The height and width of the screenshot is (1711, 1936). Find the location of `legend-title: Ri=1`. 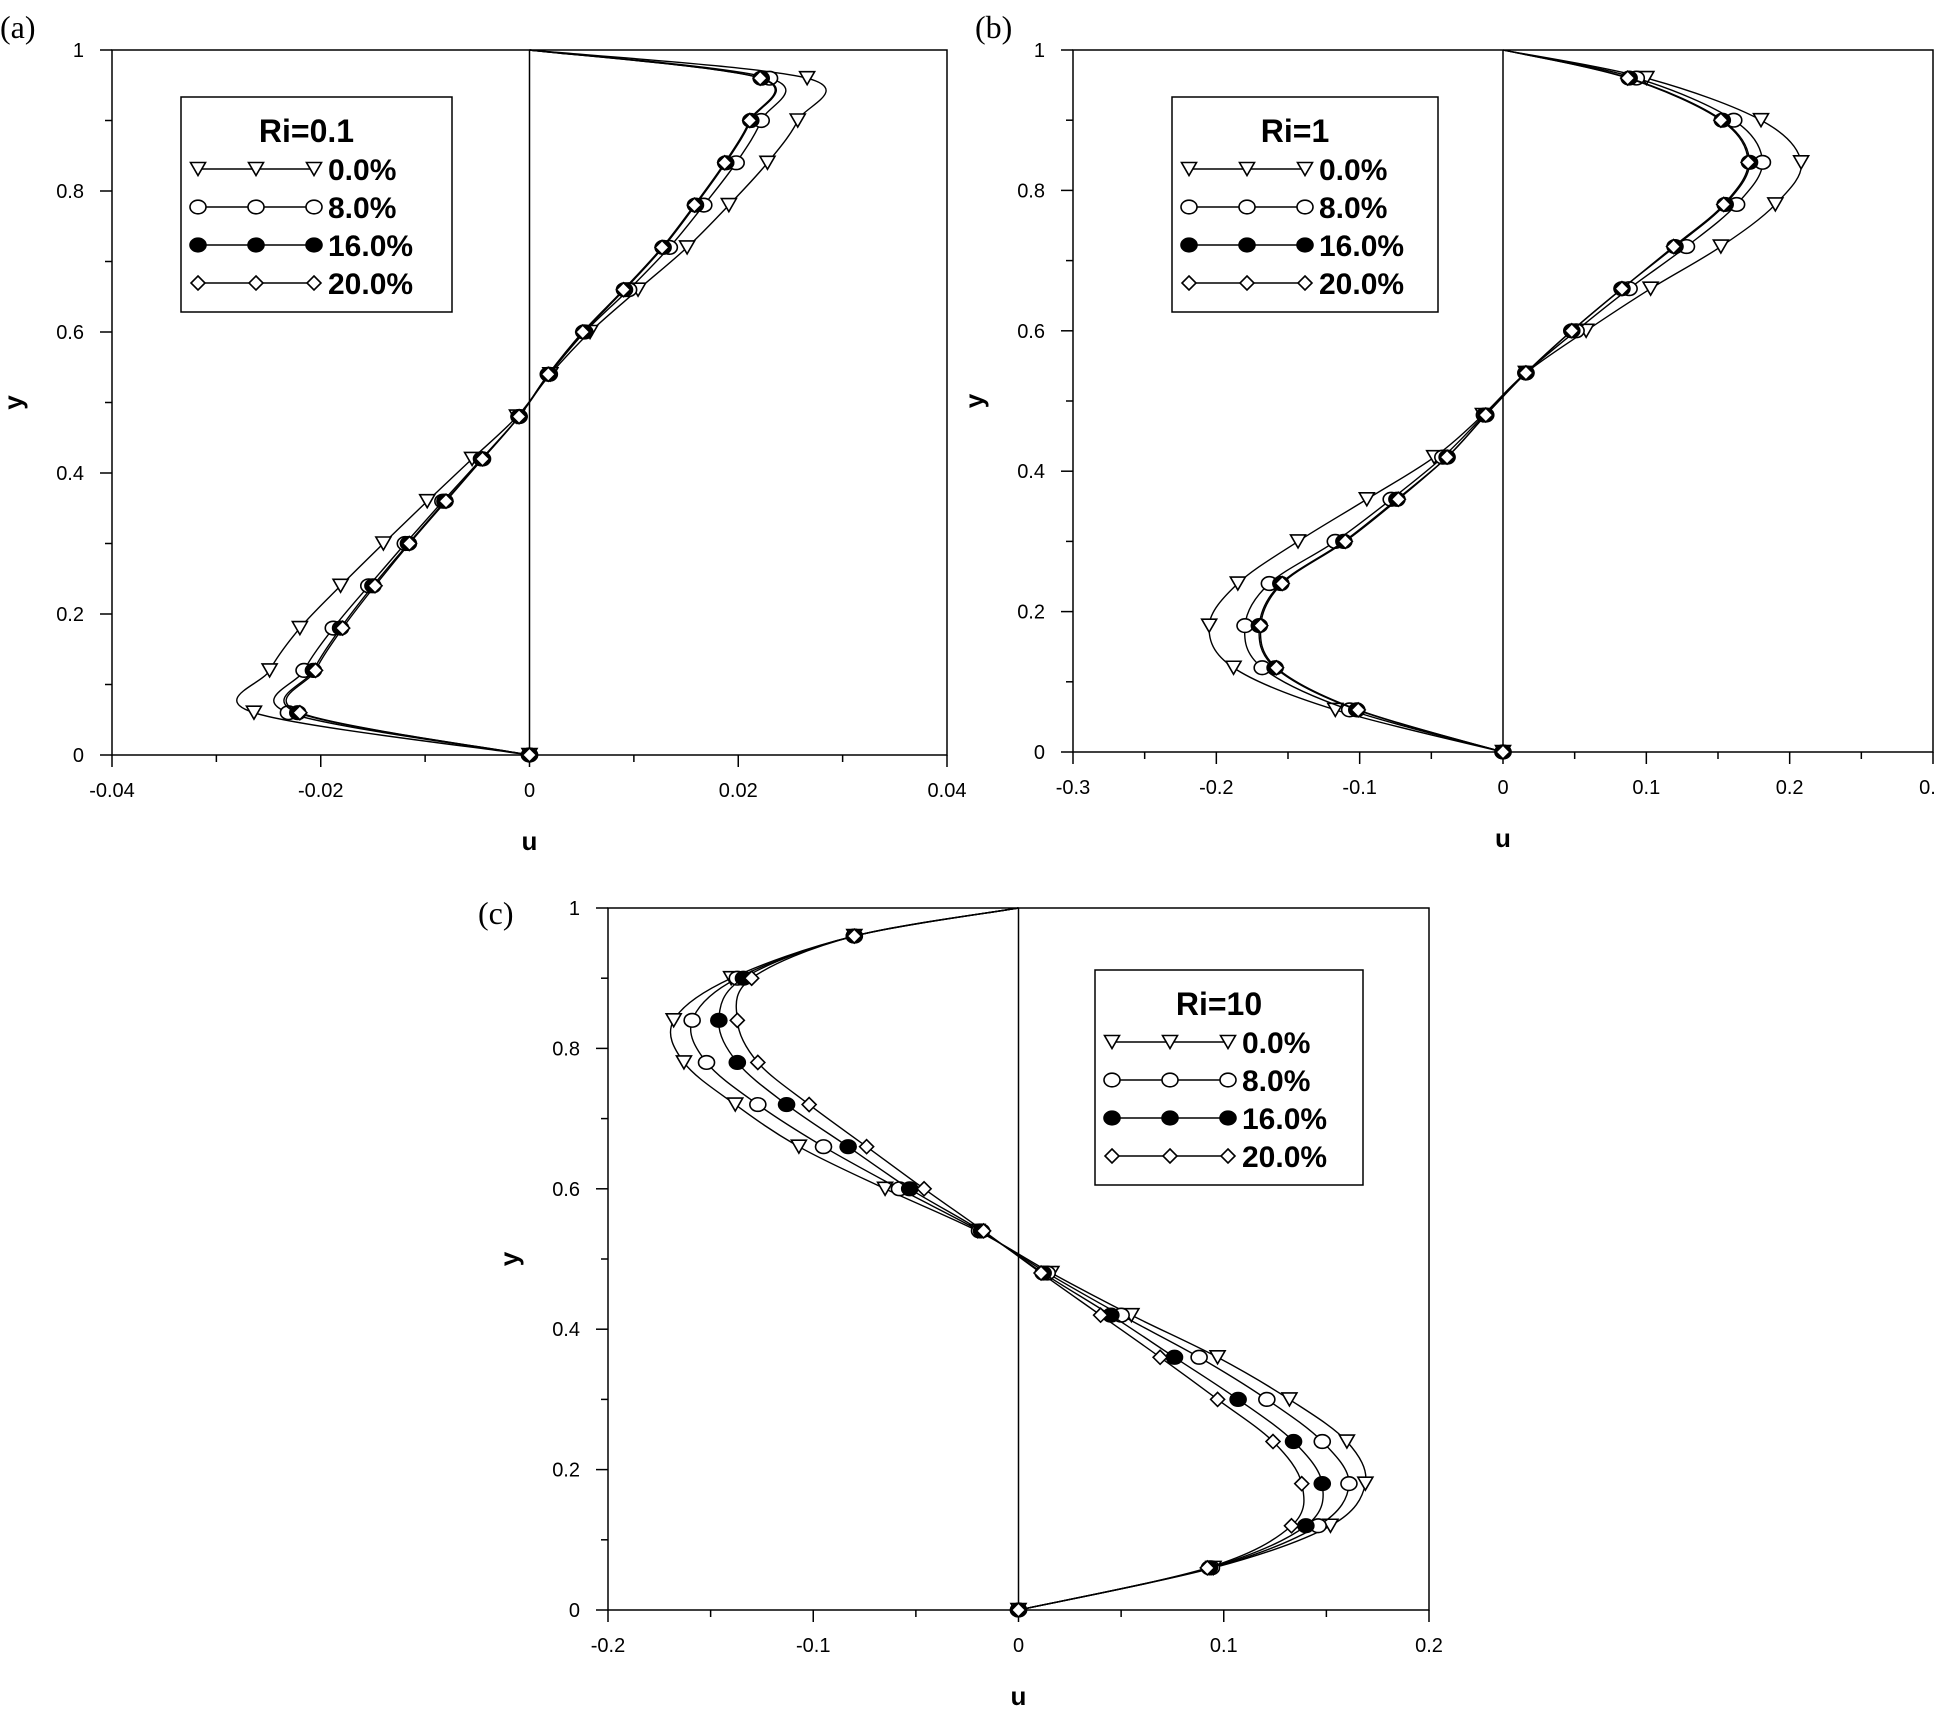

legend-title: Ri=1 is located at coordinates (1295, 131).